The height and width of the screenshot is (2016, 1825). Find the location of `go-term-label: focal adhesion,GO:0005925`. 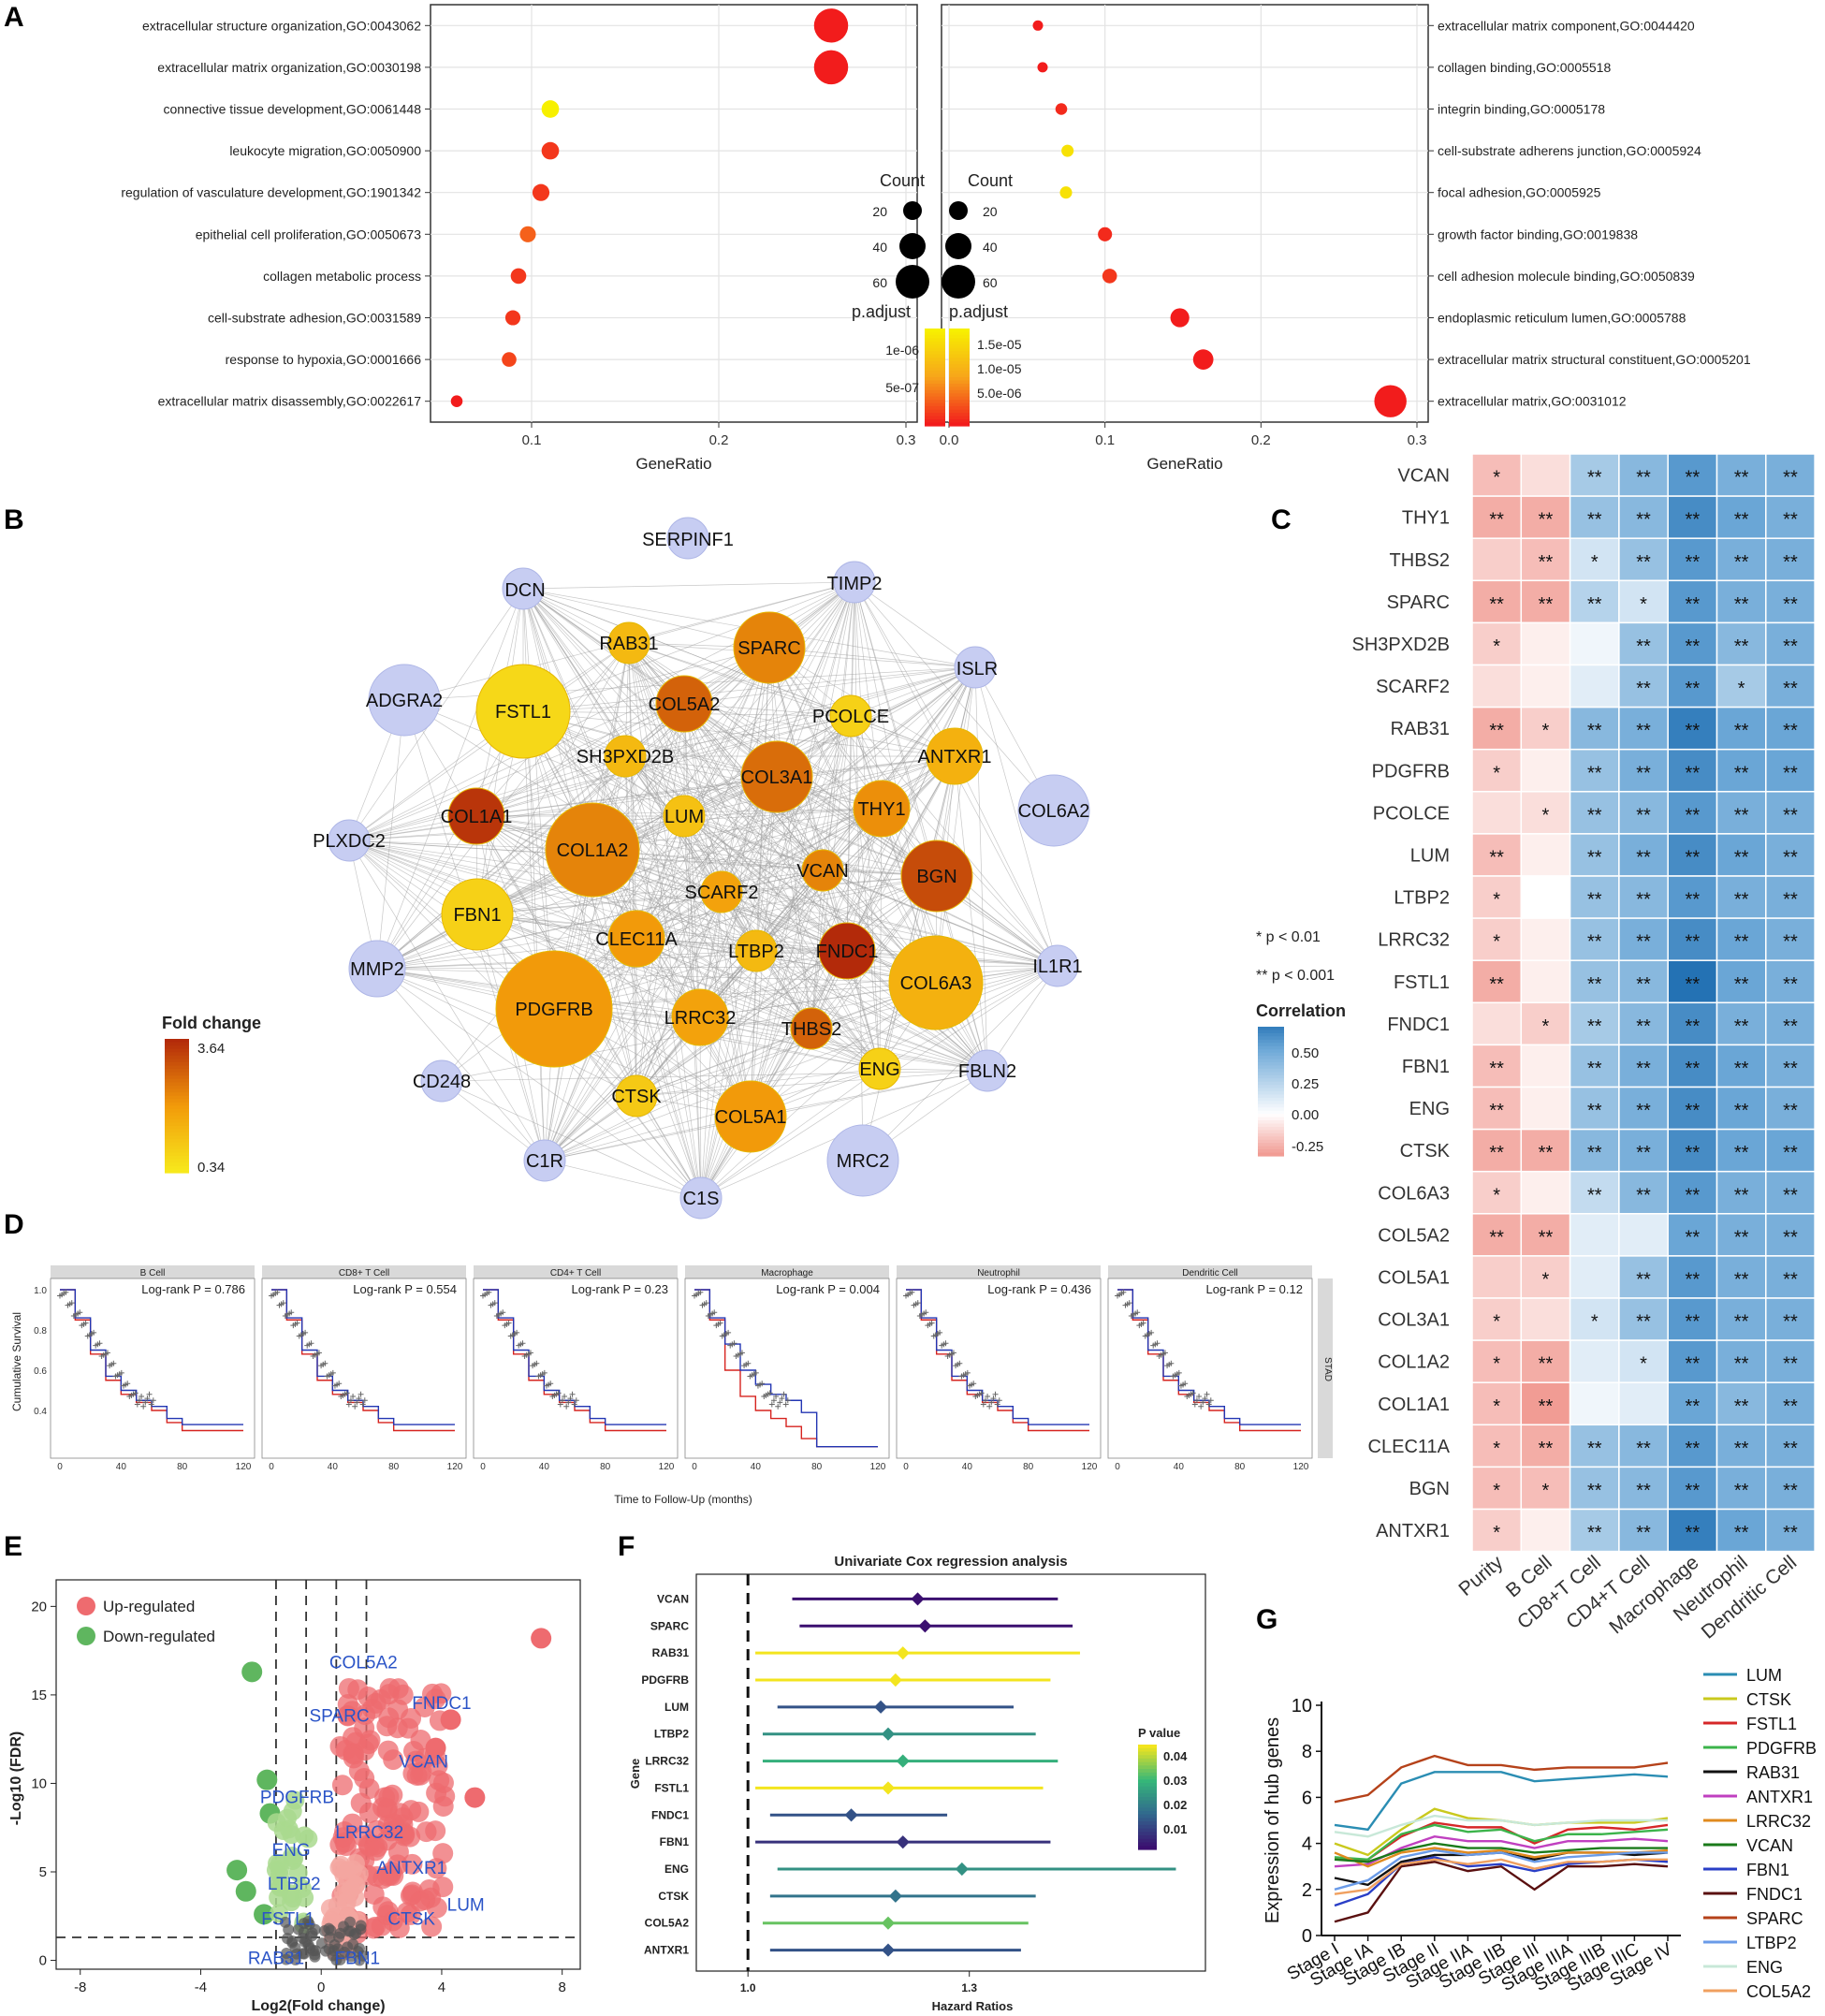

go-term-label: focal adhesion,GO:0005925 is located at coordinates (1519, 192).